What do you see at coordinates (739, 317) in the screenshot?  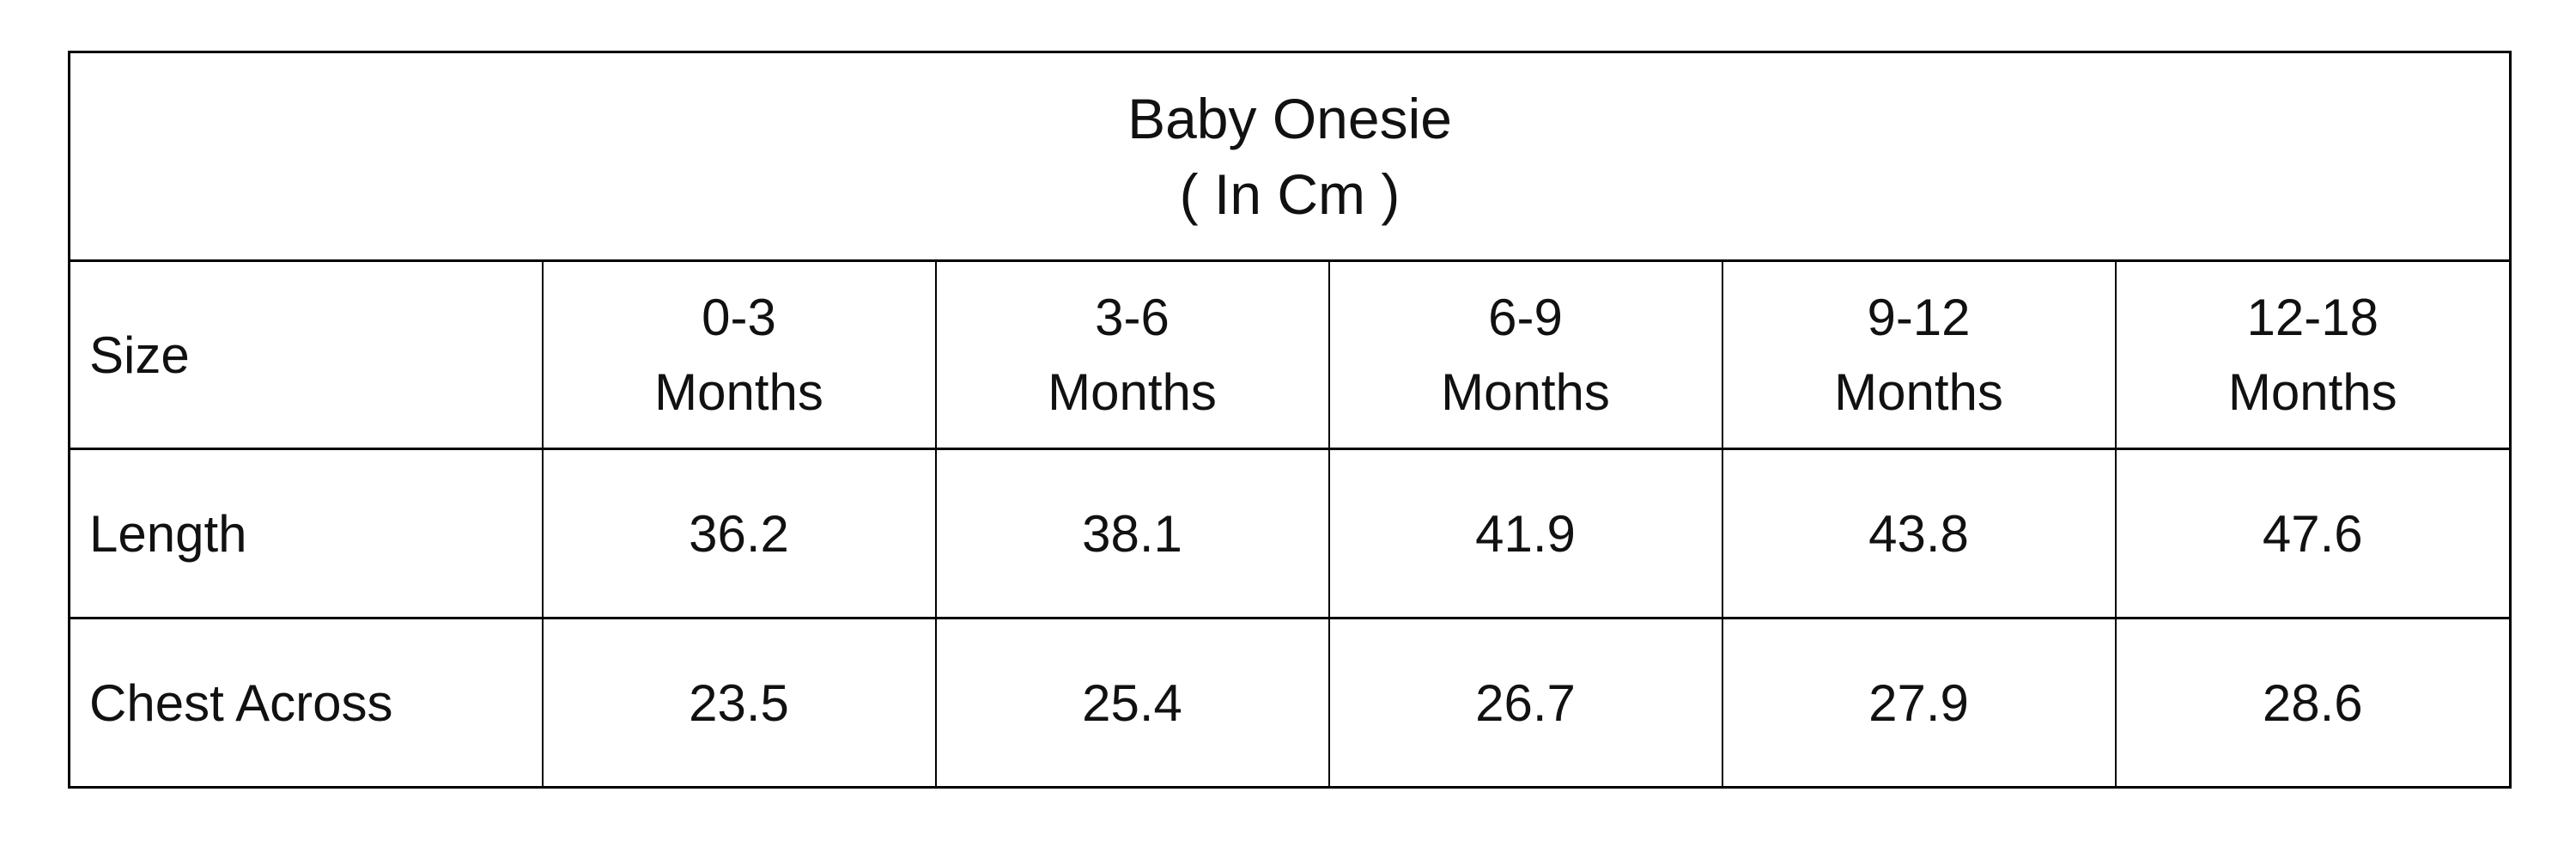 I see `column-range: 0-3` at bounding box center [739, 317].